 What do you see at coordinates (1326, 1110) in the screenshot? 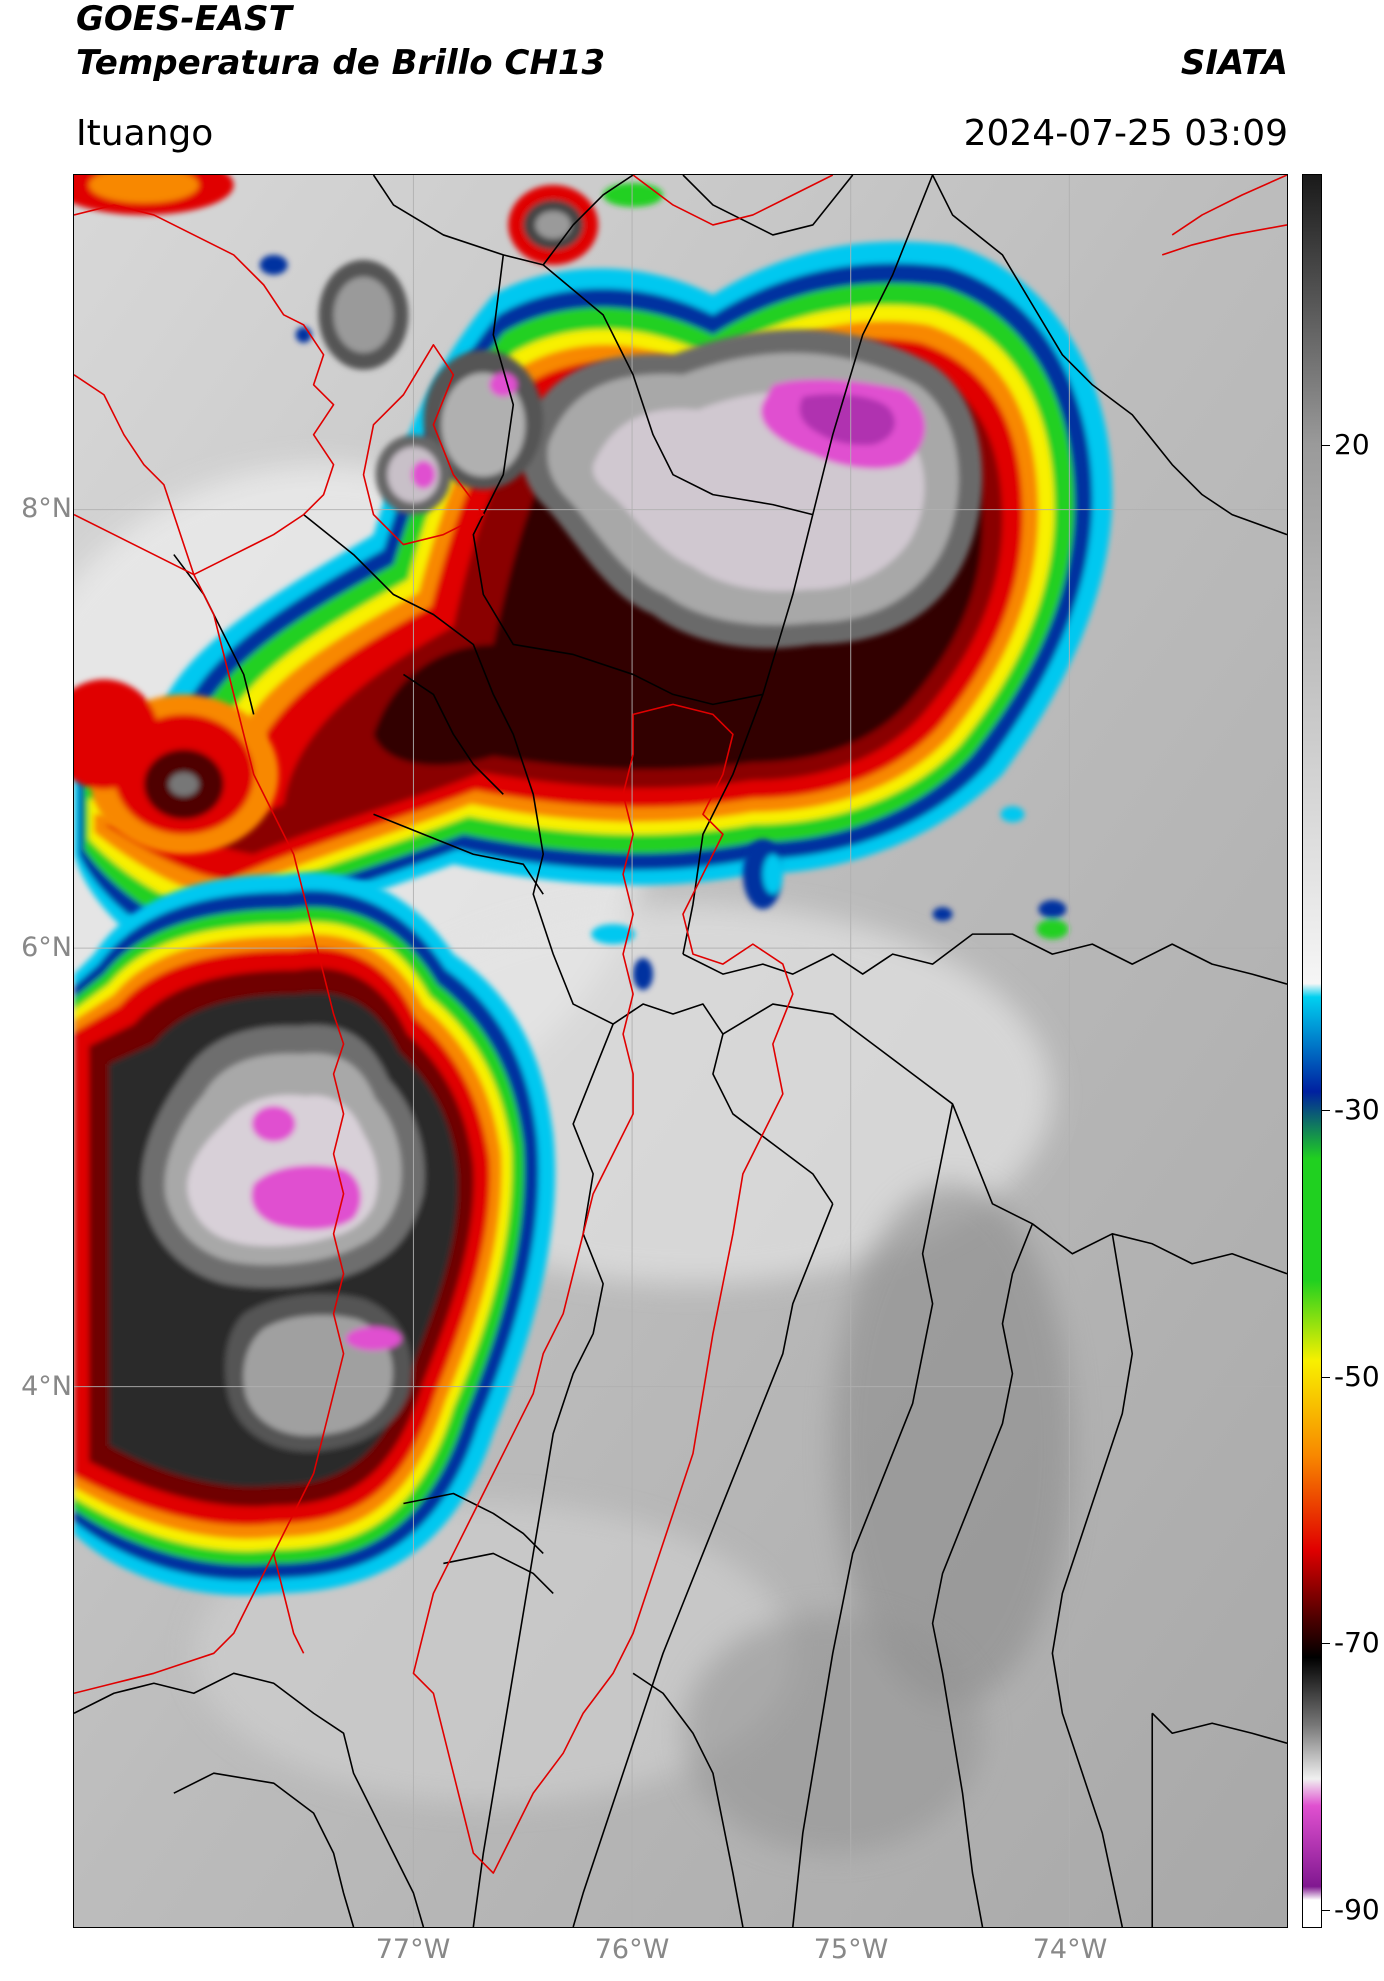
I see `colorbar-tick-minus30` at bounding box center [1326, 1110].